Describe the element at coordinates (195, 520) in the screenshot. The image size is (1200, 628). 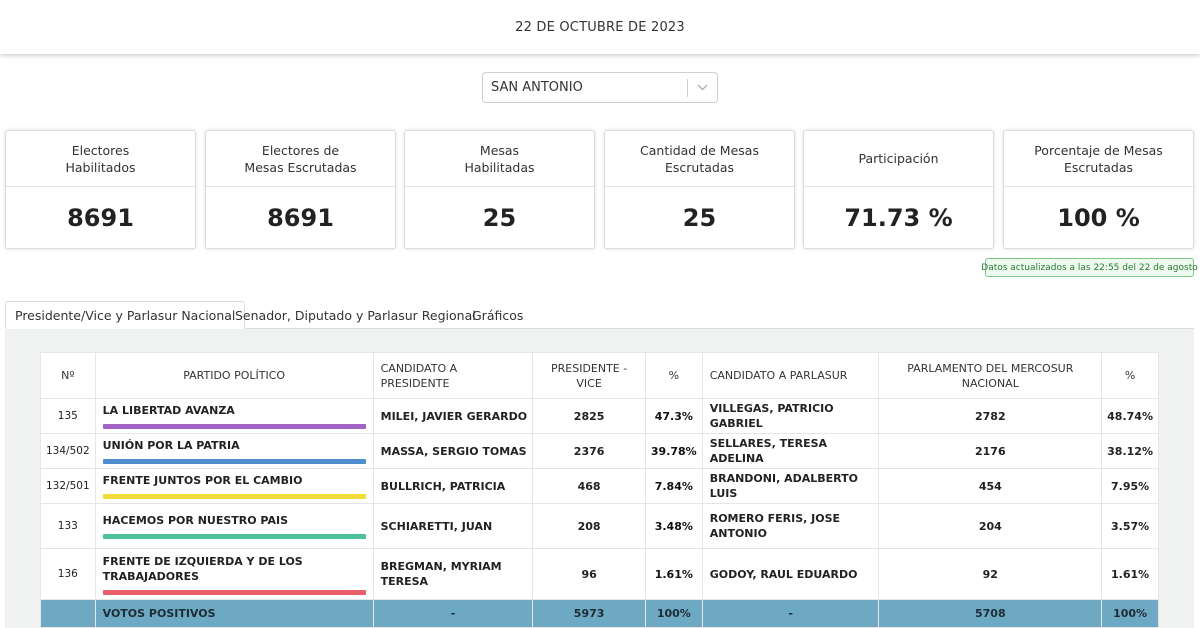
I see `party-name: HACEMOS POR NUESTRO PAIS` at that location.